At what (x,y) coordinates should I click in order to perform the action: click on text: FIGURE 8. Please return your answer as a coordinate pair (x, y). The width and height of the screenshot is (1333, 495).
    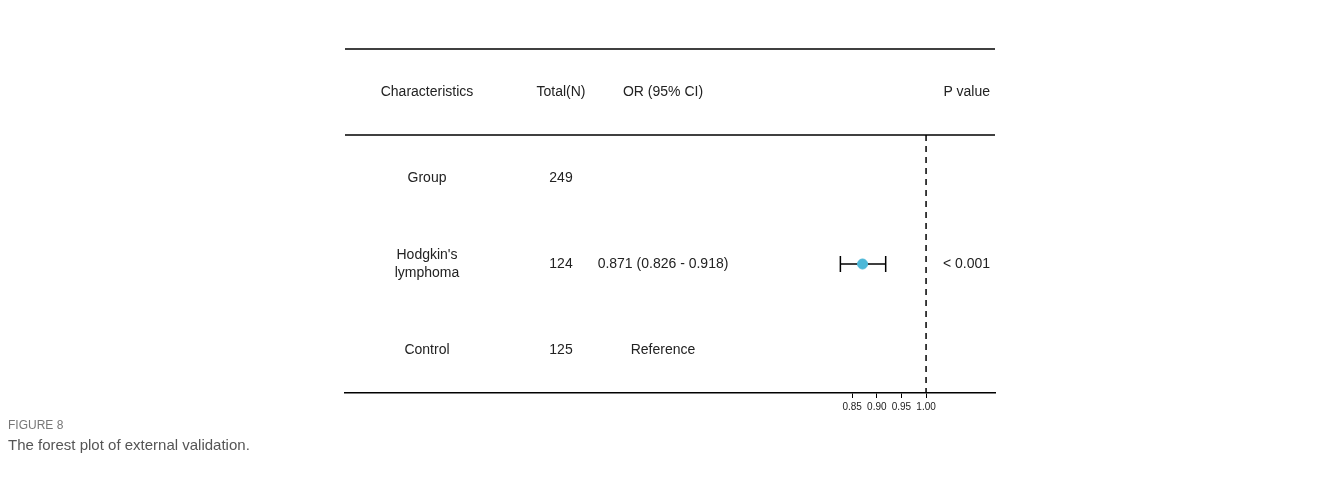
    Looking at the image, I should click on (36, 425).